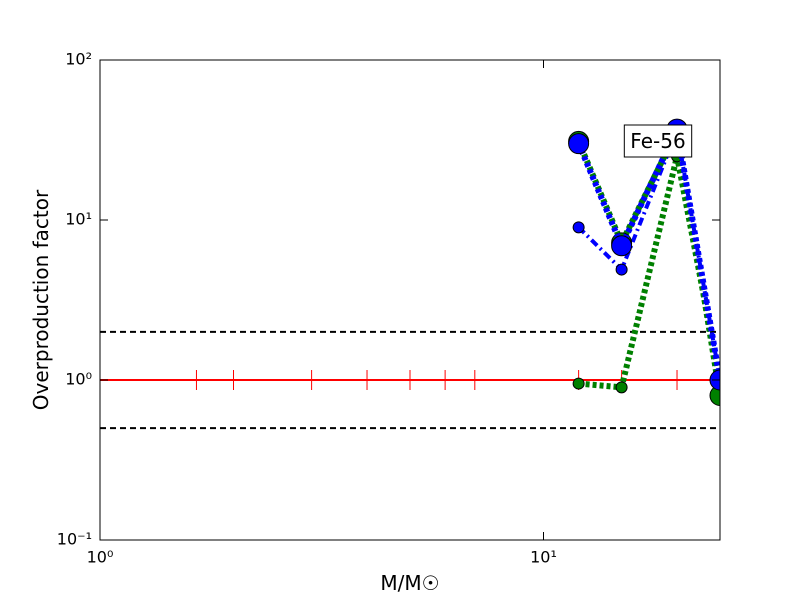 Image resolution: width=800 pixels, height=600 pixels. I want to click on annotation-box, so click(658, 141).